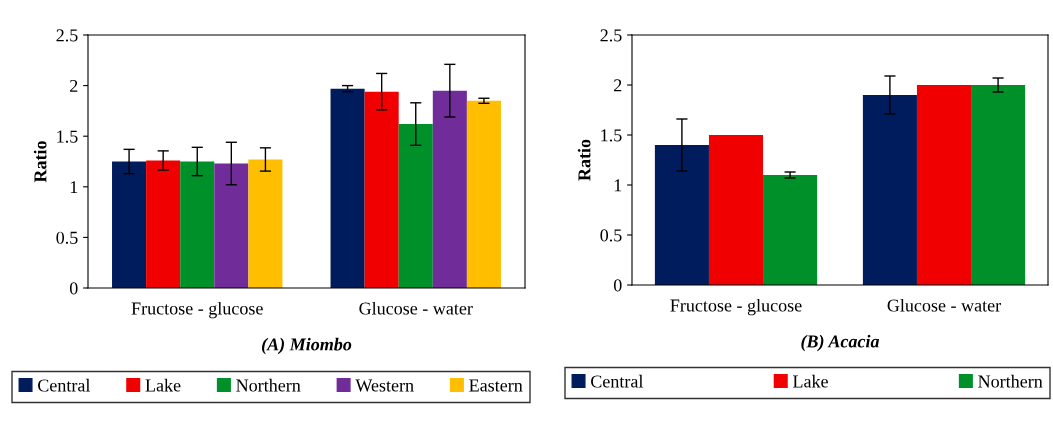  What do you see at coordinates (496, 385) in the screenshot?
I see `legend-label: Eastern` at bounding box center [496, 385].